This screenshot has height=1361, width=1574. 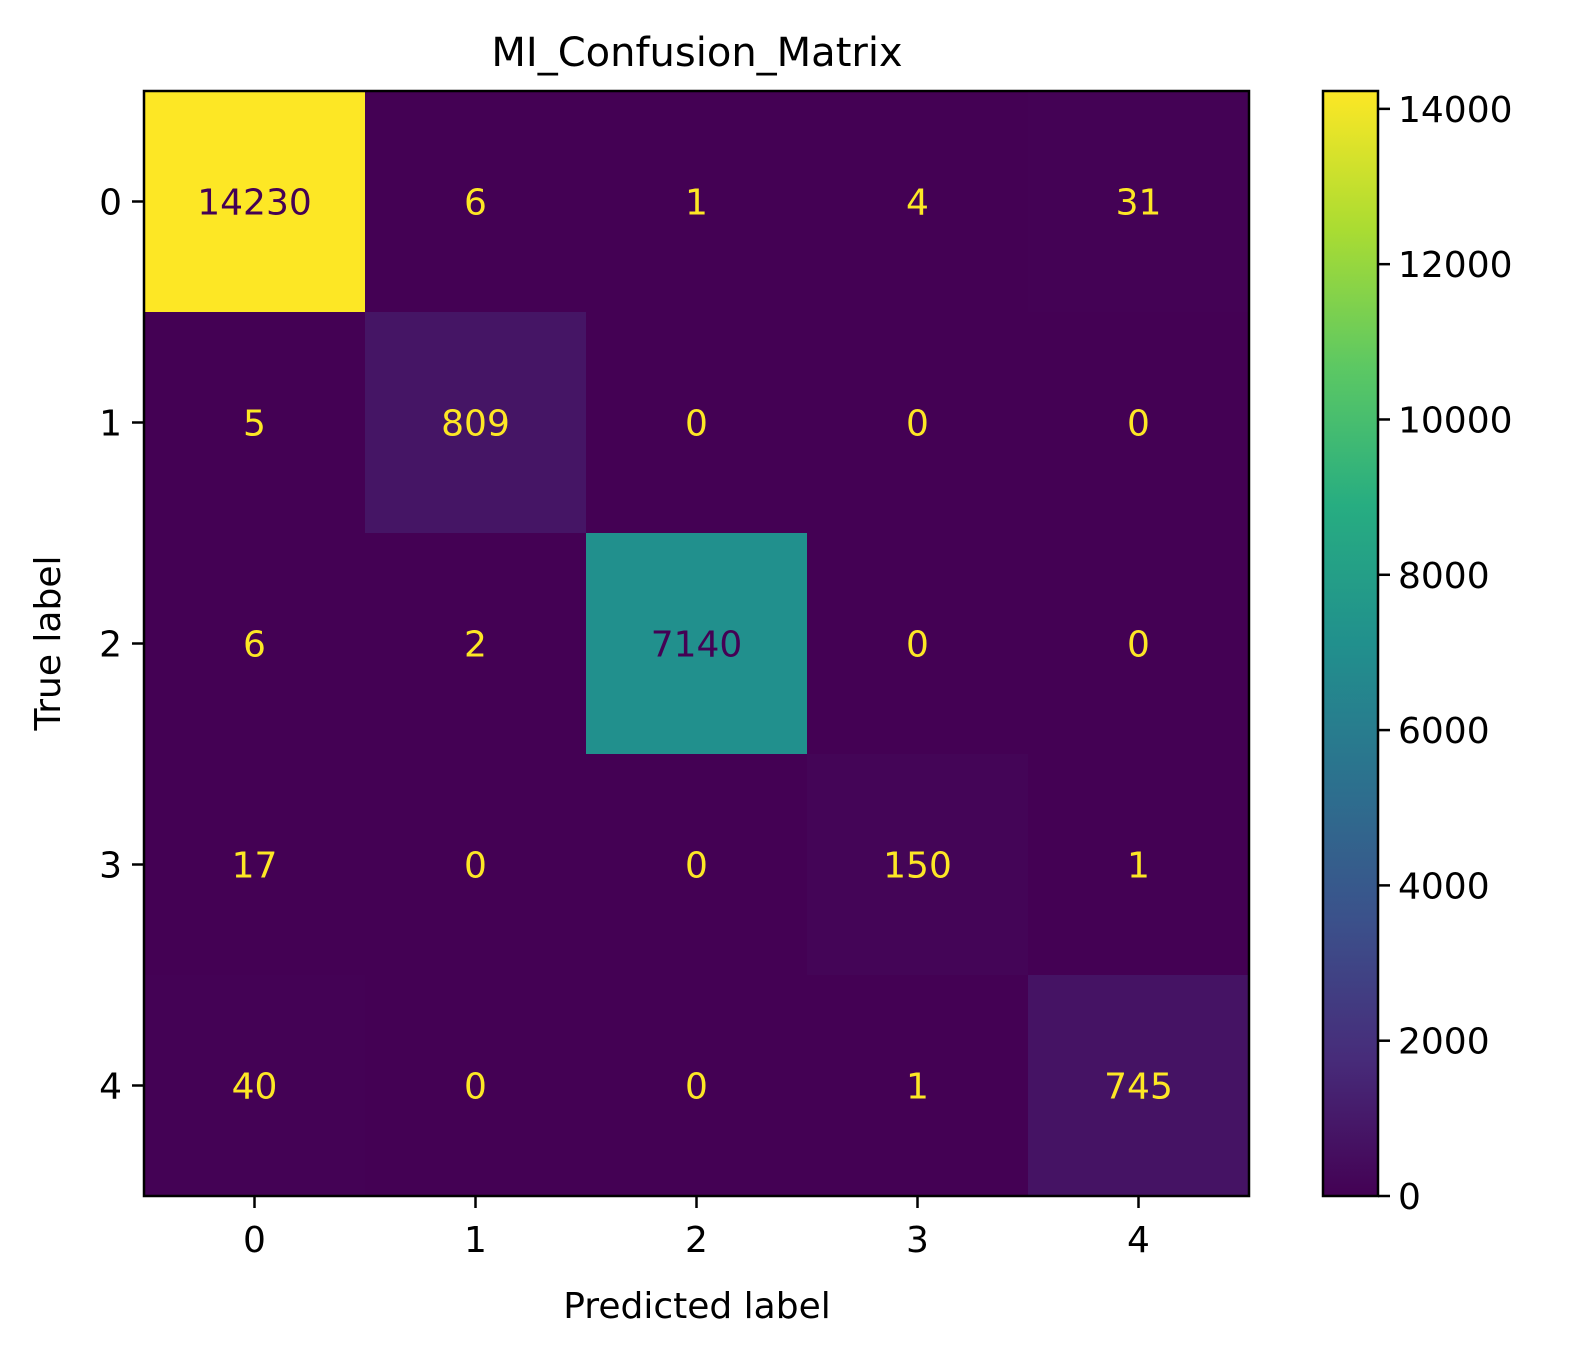 I want to click on colorbar-tick-label: 0, so click(x=1409, y=1197).